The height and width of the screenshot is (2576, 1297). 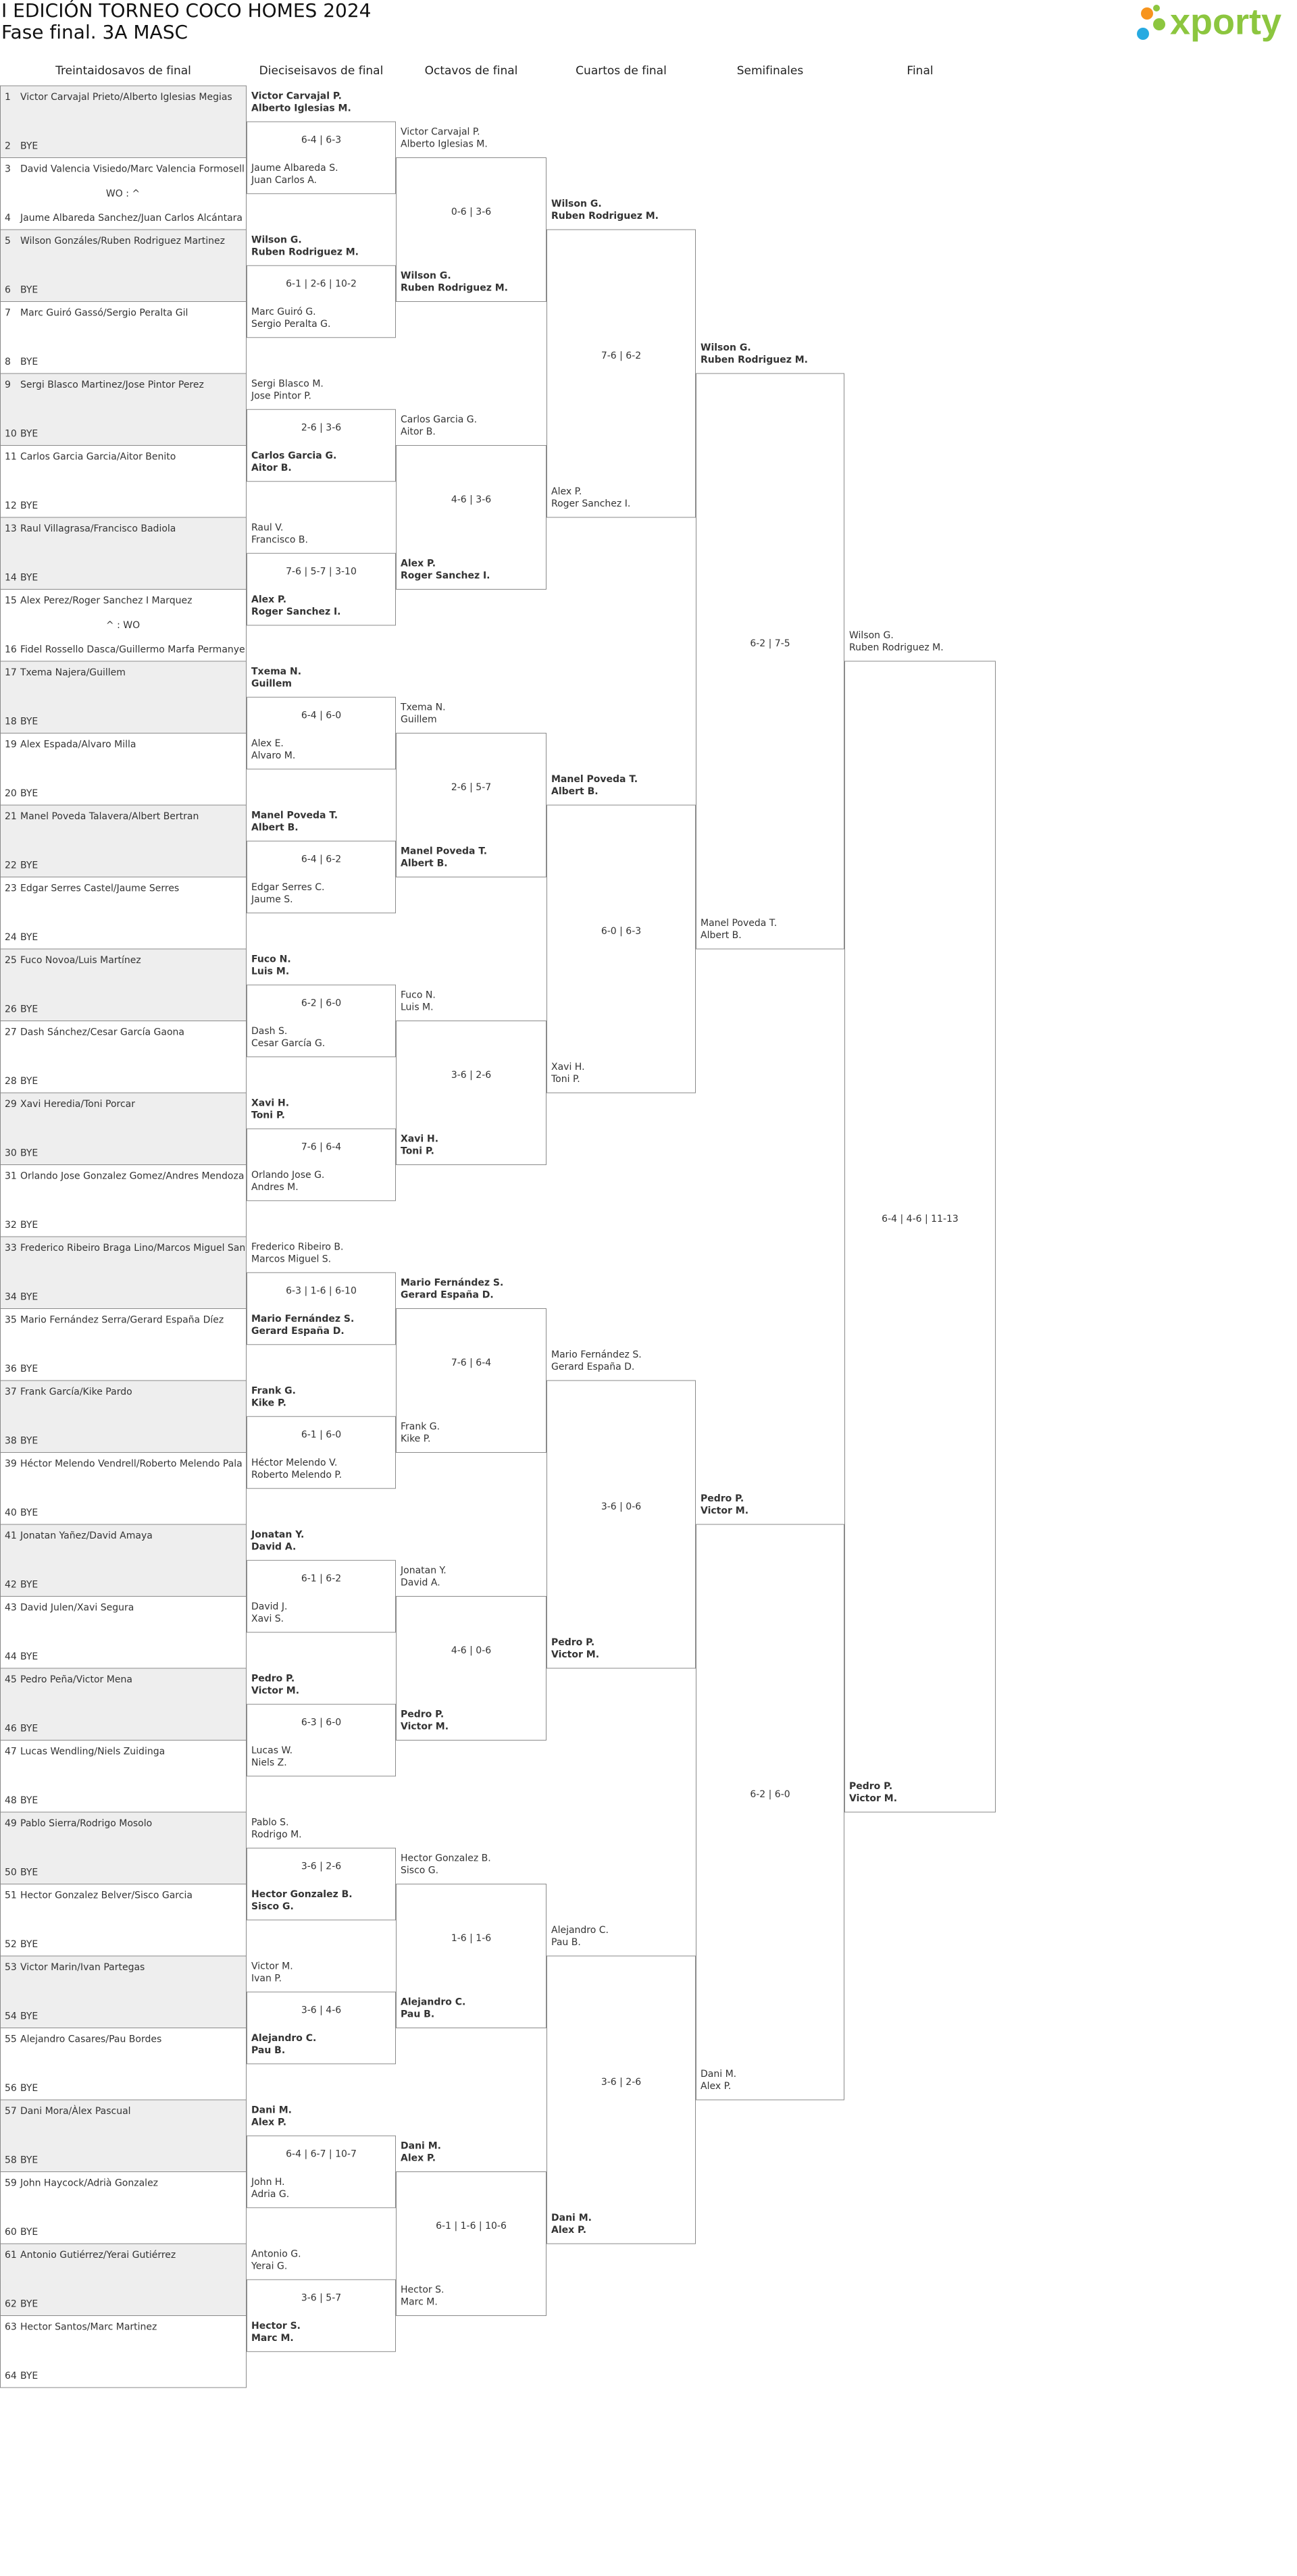 What do you see at coordinates (433, 2002) in the screenshot?
I see `team-line: Alejandro C.` at bounding box center [433, 2002].